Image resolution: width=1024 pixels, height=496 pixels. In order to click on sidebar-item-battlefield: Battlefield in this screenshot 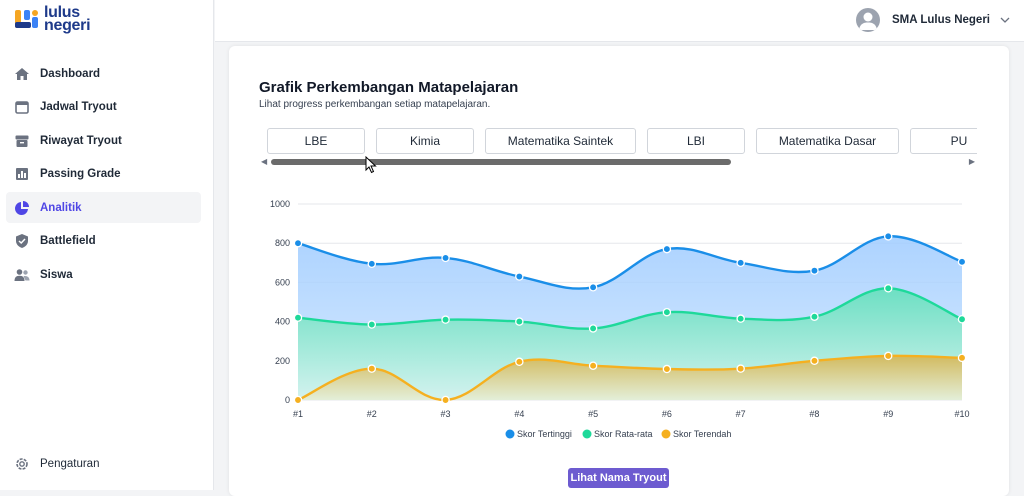, I will do `click(103, 241)`.